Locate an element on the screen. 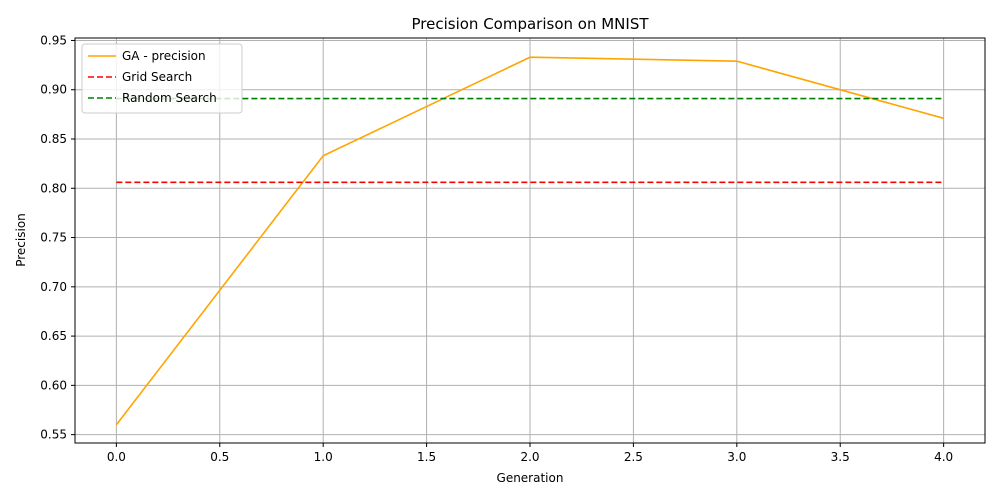  y-tick-label: 0.75 is located at coordinates (53, 238).